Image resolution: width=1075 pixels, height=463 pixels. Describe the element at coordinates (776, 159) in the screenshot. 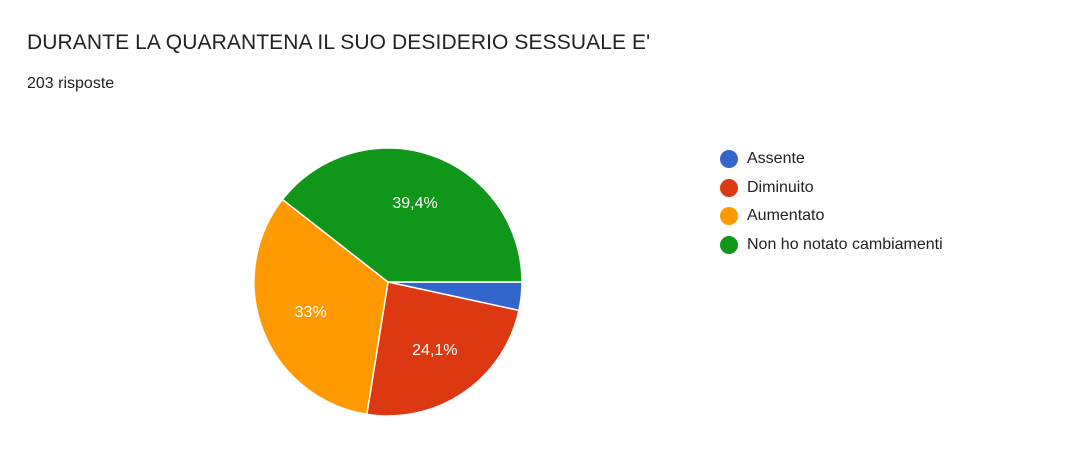

I see `legend-label: Assente` at that location.